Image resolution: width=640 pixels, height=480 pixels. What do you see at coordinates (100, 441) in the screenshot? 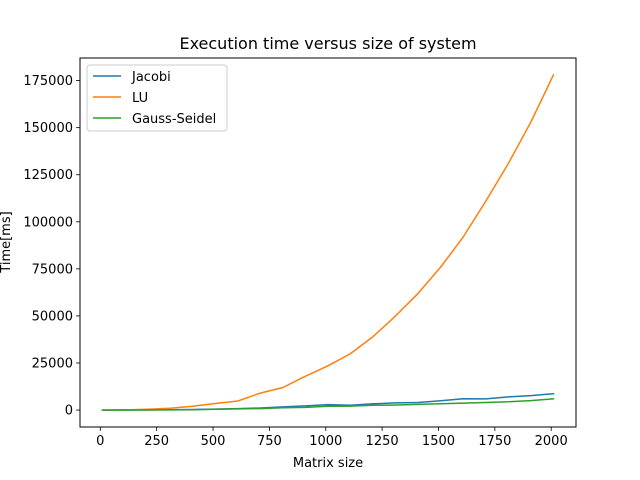
I see `x-tick-label: 0` at bounding box center [100, 441].